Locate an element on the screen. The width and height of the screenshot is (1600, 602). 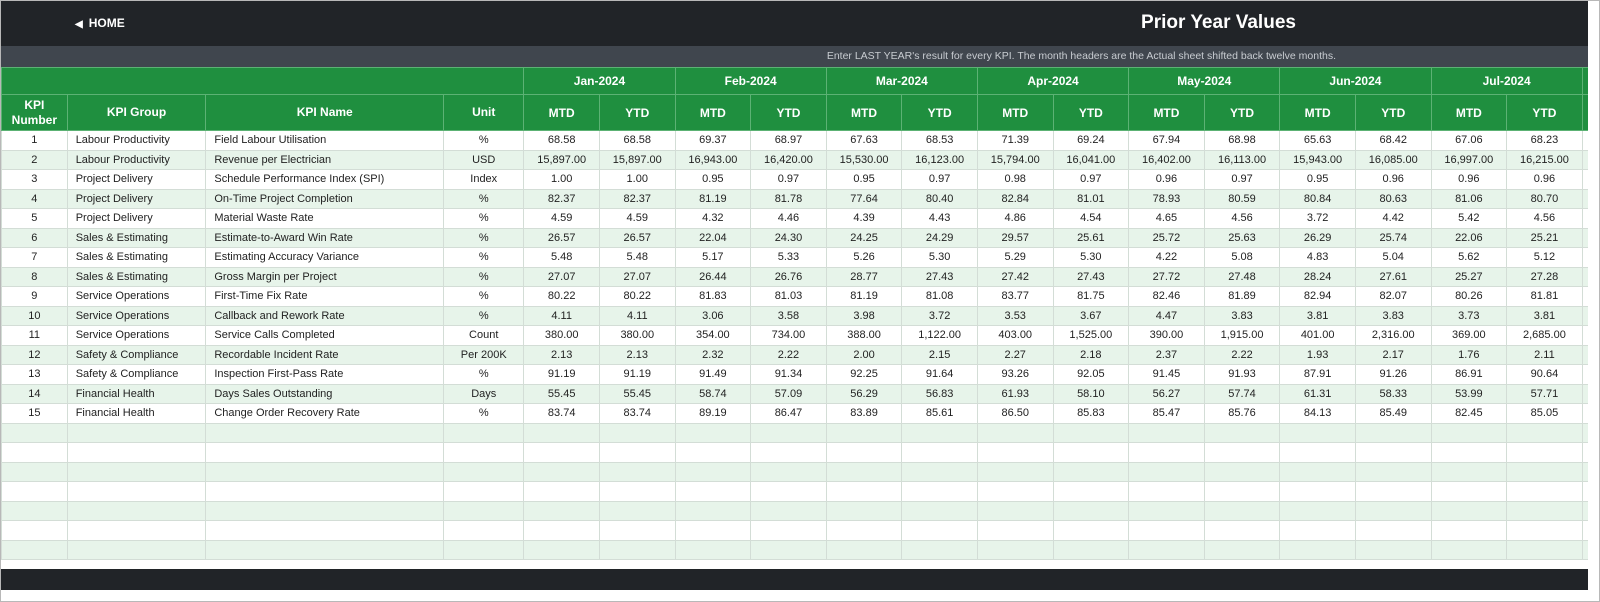
cell: 25.27 is located at coordinates (1469, 276).